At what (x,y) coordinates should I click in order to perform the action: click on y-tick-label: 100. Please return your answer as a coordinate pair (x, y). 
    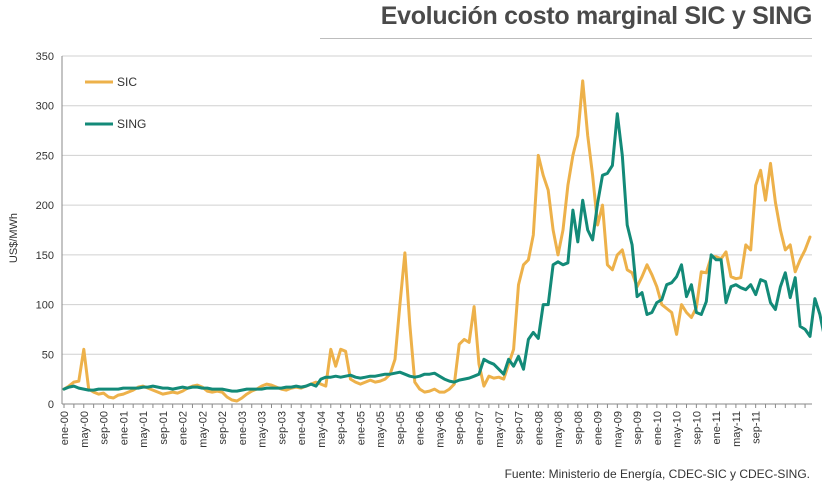
    Looking at the image, I should click on (45, 306).